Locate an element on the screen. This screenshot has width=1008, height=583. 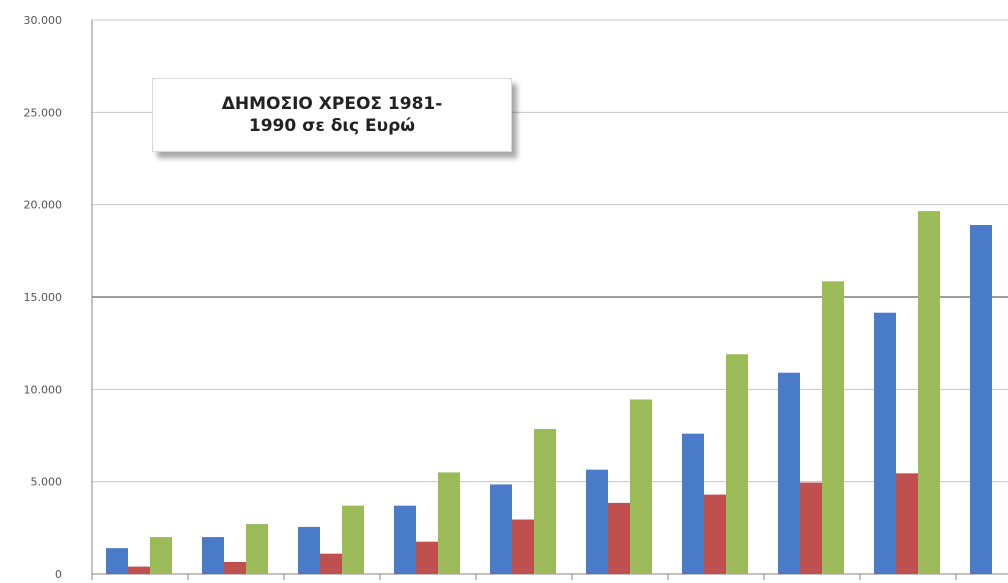
y-tick-label: 20.000 is located at coordinates (43, 205).